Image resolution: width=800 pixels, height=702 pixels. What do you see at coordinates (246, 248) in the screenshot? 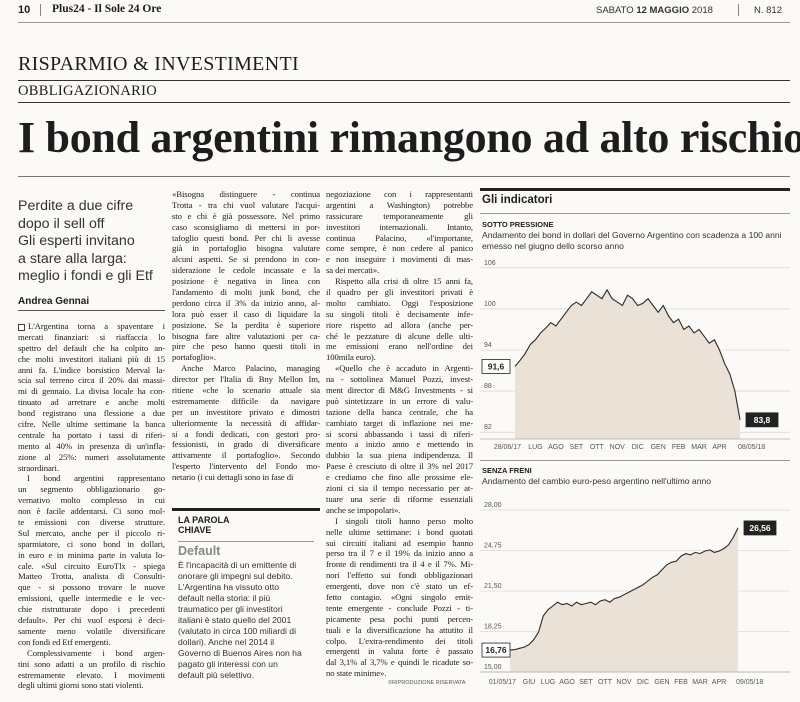
I see `text-line: già in portafoglio bisogna valutare` at bounding box center [246, 248].